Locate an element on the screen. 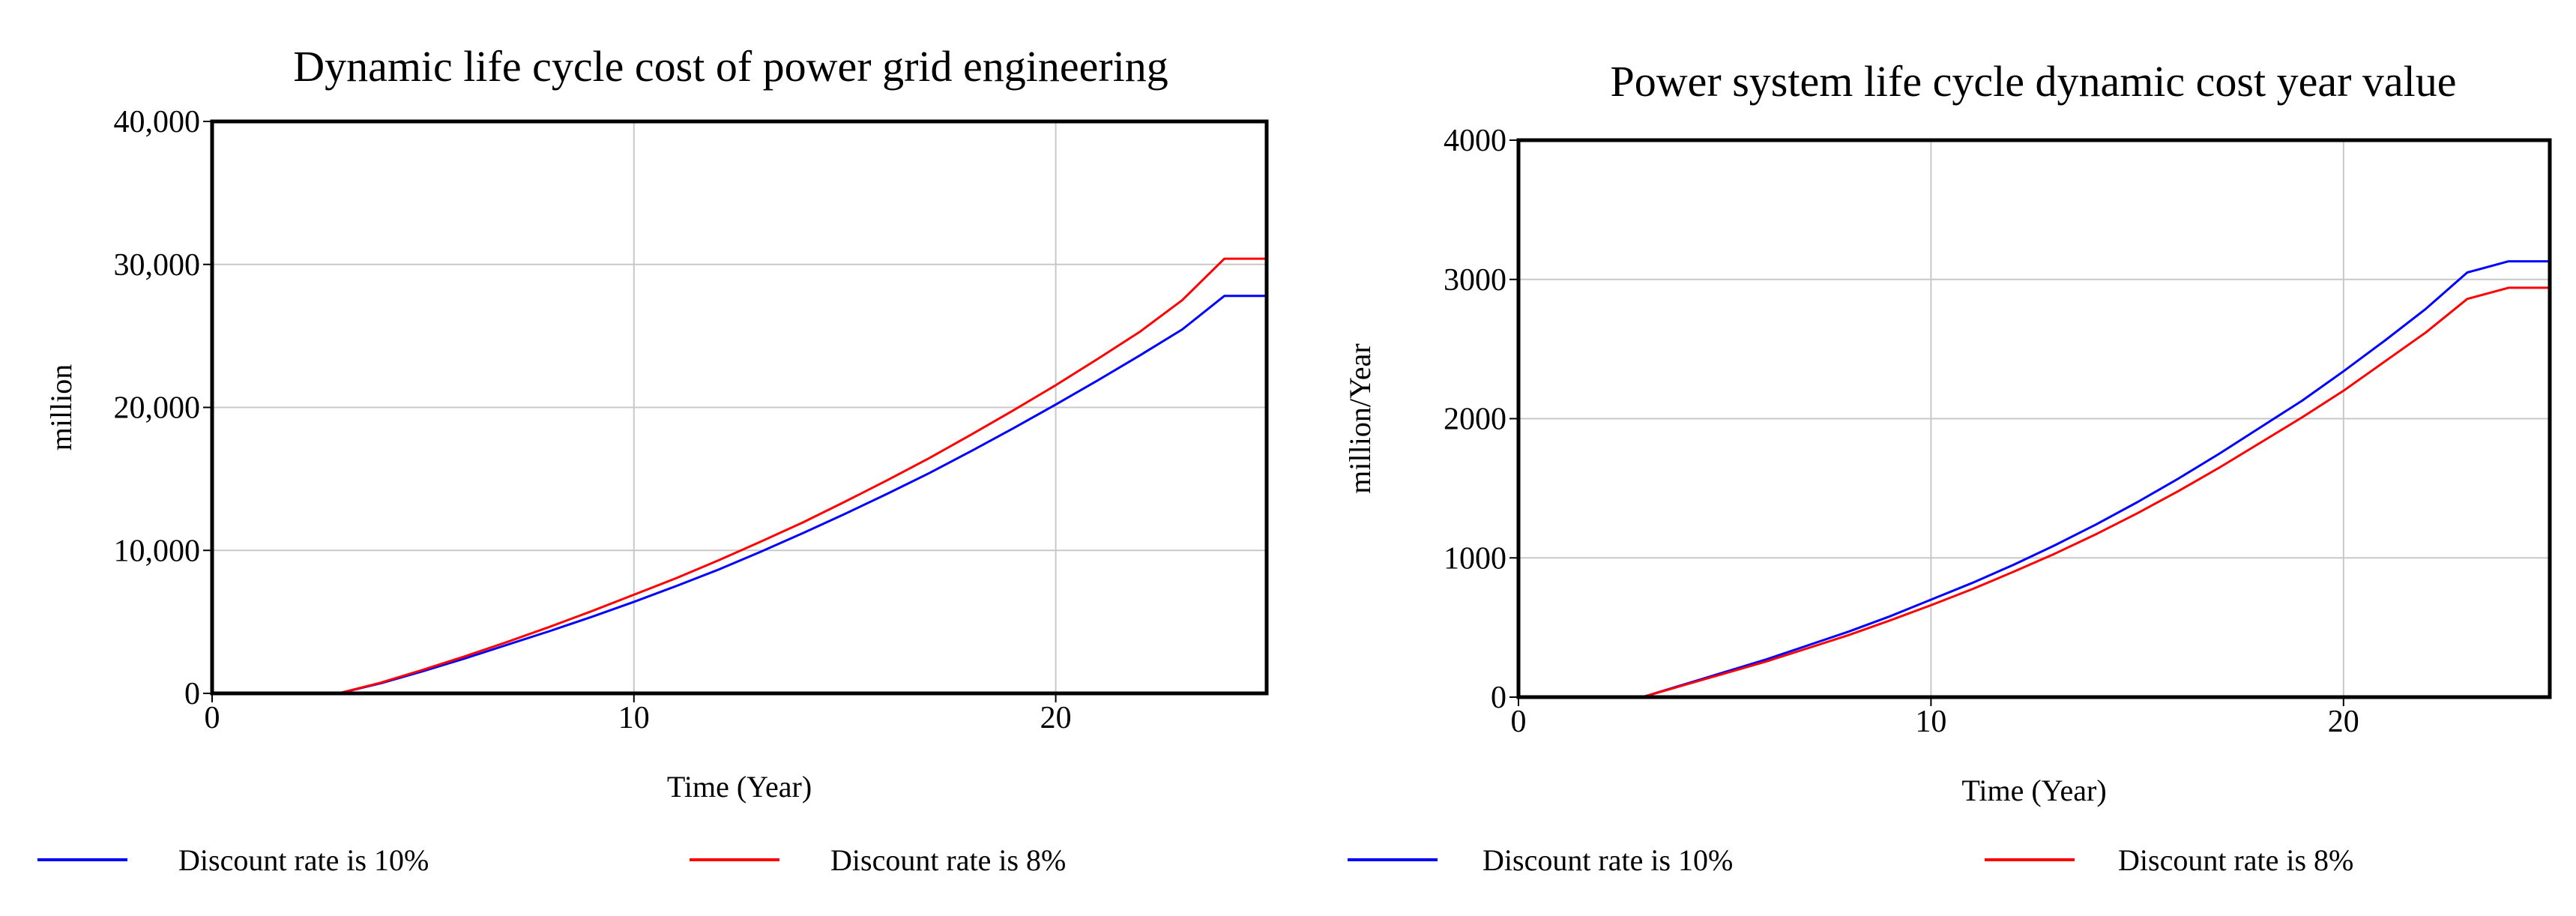  y-axis-label: million is located at coordinates (61, 407).